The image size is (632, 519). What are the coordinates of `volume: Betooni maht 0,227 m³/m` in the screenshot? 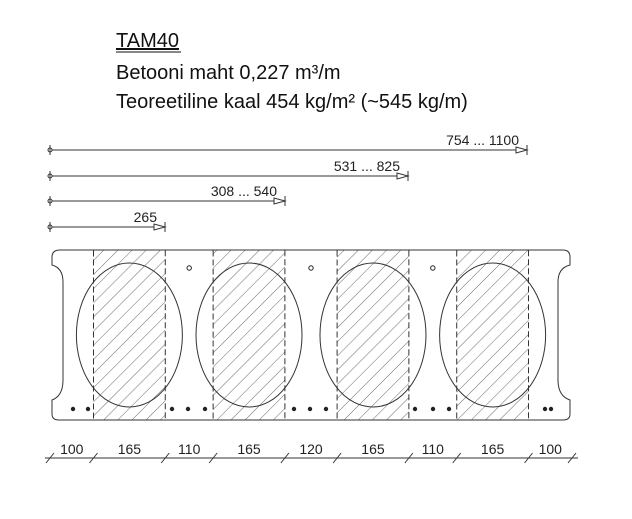 It's located at (228, 73).